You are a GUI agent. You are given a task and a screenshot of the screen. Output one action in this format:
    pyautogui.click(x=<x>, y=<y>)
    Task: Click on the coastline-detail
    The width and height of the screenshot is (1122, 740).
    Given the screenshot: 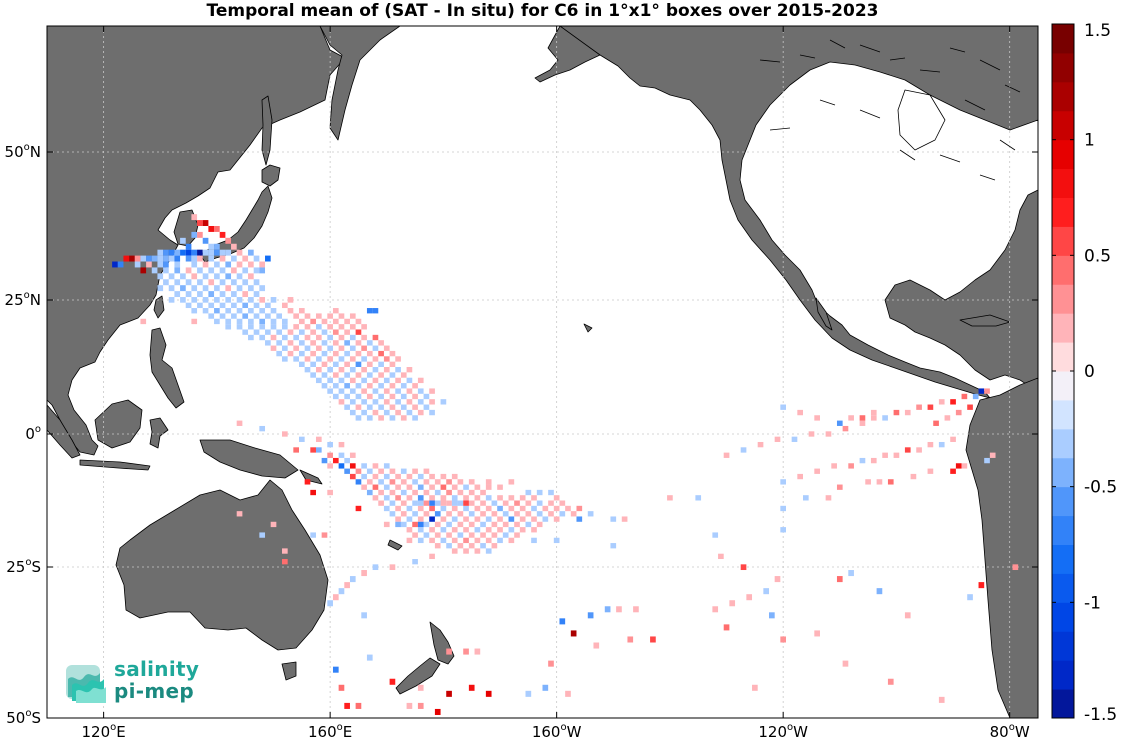 What is the action you would take?
    pyautogui.click(x=890, y=110)
    